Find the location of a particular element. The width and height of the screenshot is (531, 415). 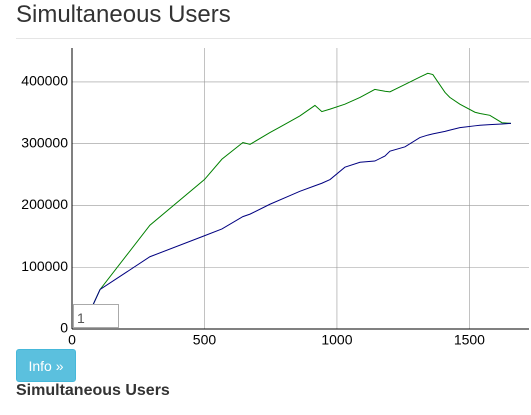

y-tick-label: 400000 is located at coordinates (44, 81).